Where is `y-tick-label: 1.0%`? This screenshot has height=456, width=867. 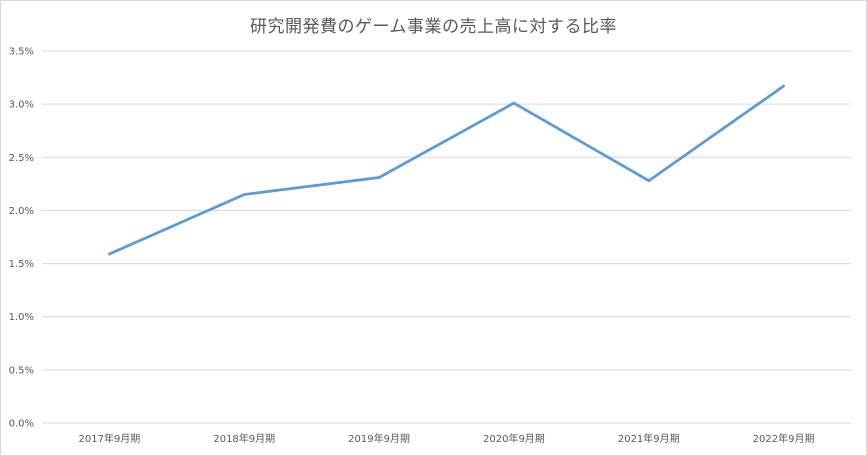
y-tick-label: 1.0% is located at coordinates (21, 317).